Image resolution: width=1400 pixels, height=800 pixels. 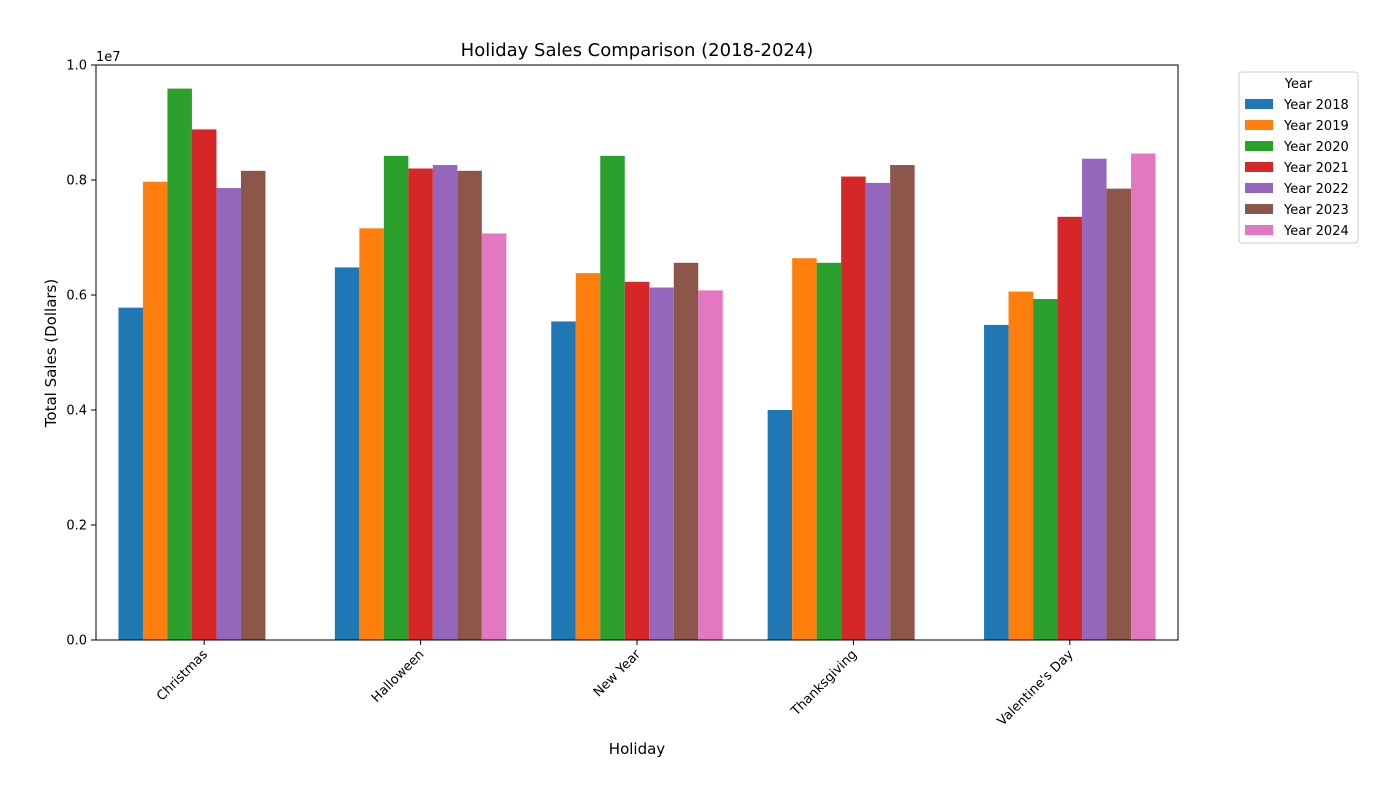 I want to click on bar-year-2018-thanksgiving, so click(x=780, y=525).